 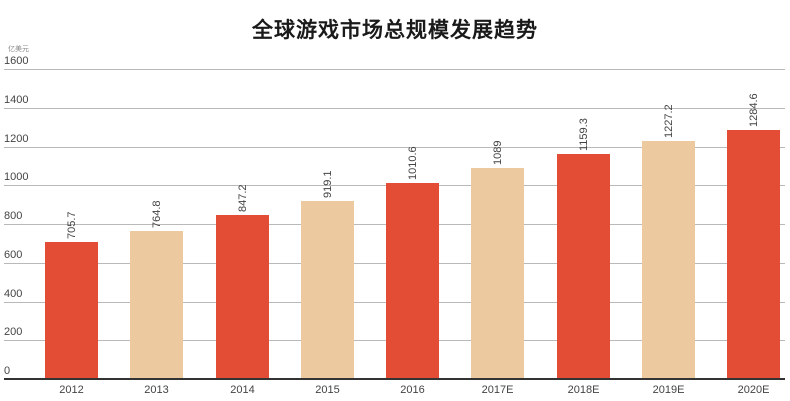 What do you see at coordinates (753, 110) in the screenshot?
I see `value-label: 1284.6` at bounding box center [753, 110].